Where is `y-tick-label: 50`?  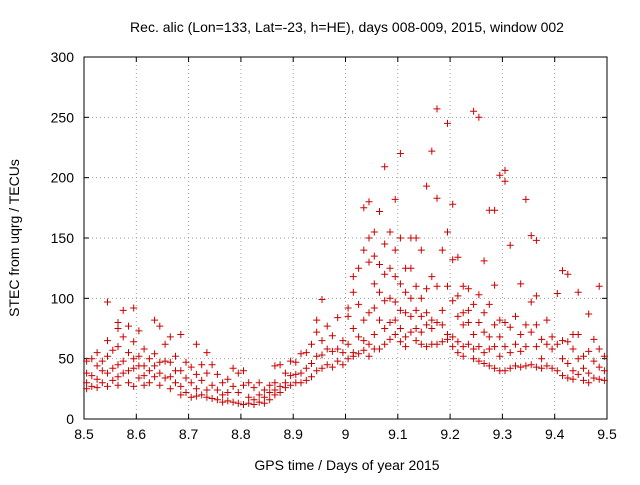
y-tick-label: 50 is located at coordinates (66, 359).